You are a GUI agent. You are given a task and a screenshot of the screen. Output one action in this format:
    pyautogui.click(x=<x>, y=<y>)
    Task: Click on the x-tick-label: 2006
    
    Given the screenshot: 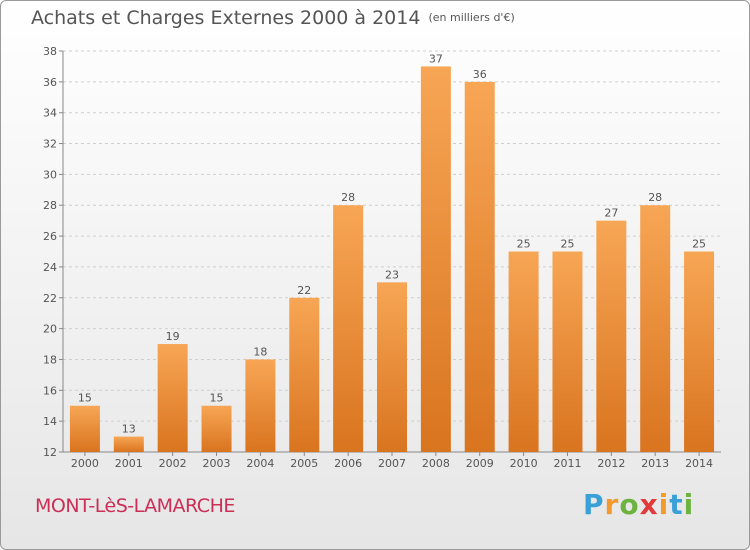 What is the action you would take?
    pyautogui.click(x=348, y=463)
    